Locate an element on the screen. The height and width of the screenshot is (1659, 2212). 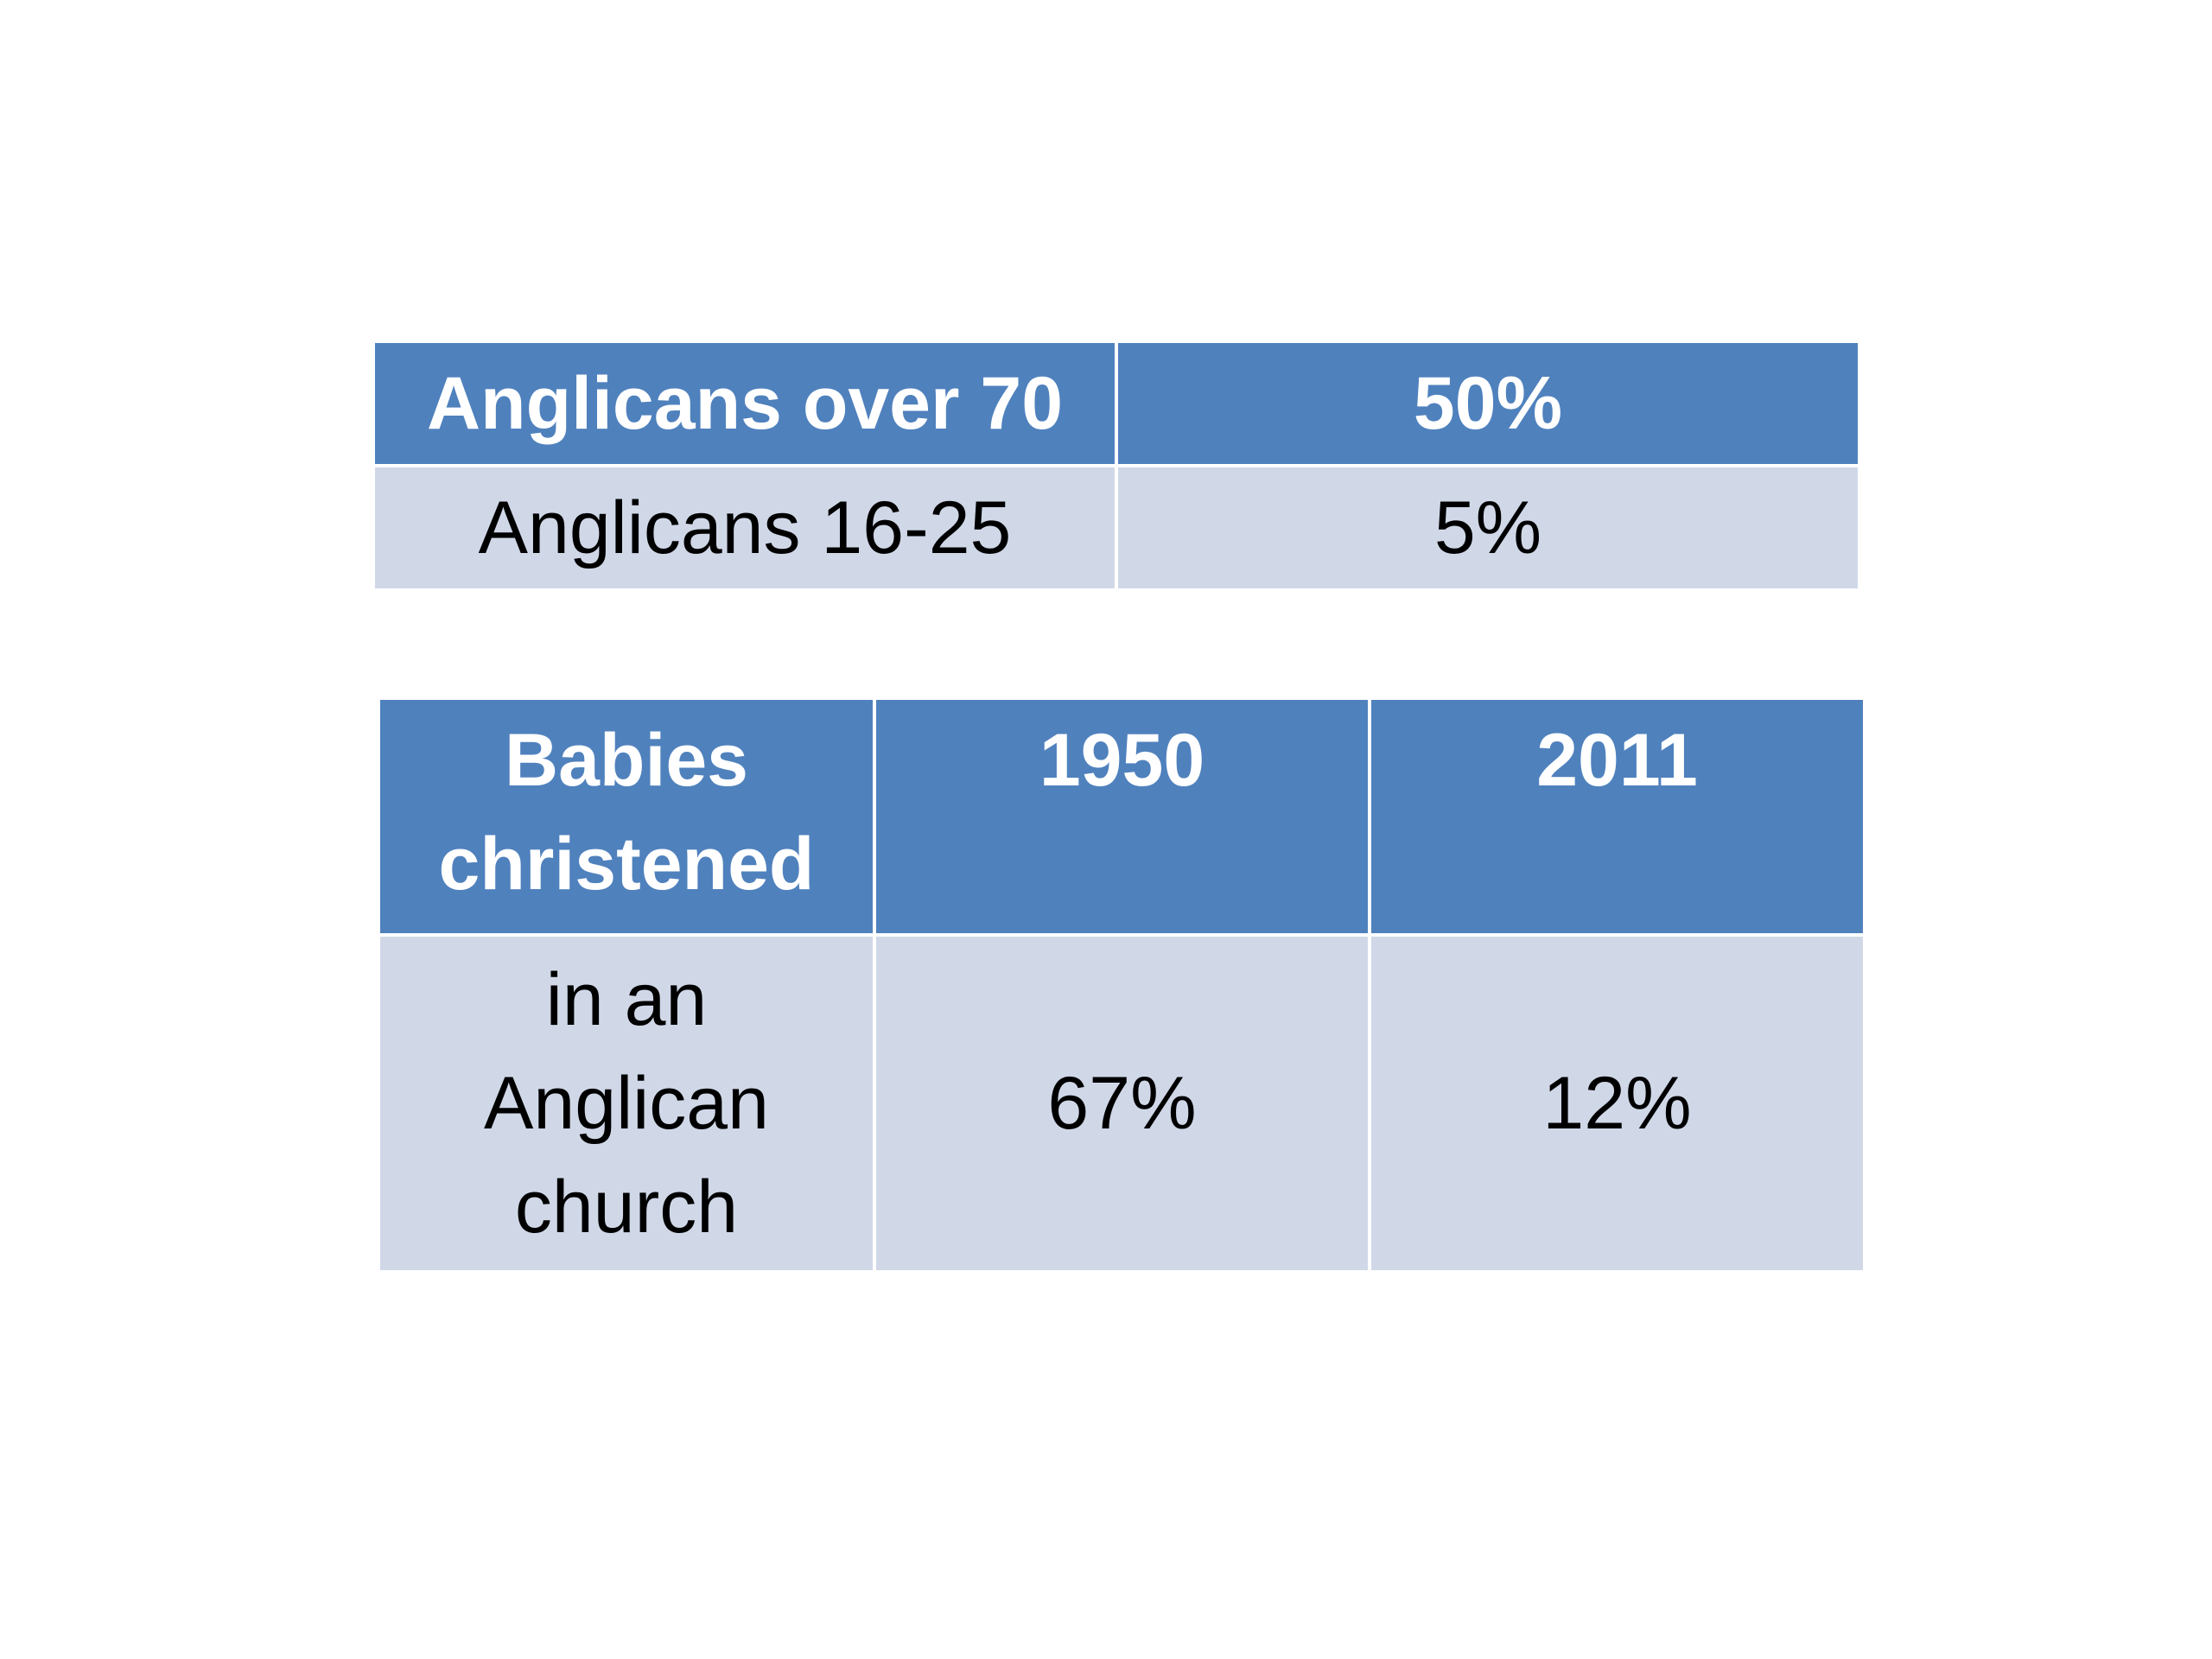
table-row: in an Anglican church 67% 12% is located at coordinates (1121, 1103).